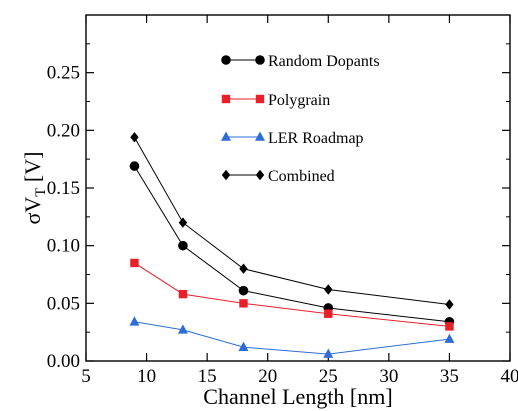 The height and width of the screenshot is (411, 518). Describe the element at coordinates (449, 376) in the screenshot. I see `x-tick-label: 35` at that location.